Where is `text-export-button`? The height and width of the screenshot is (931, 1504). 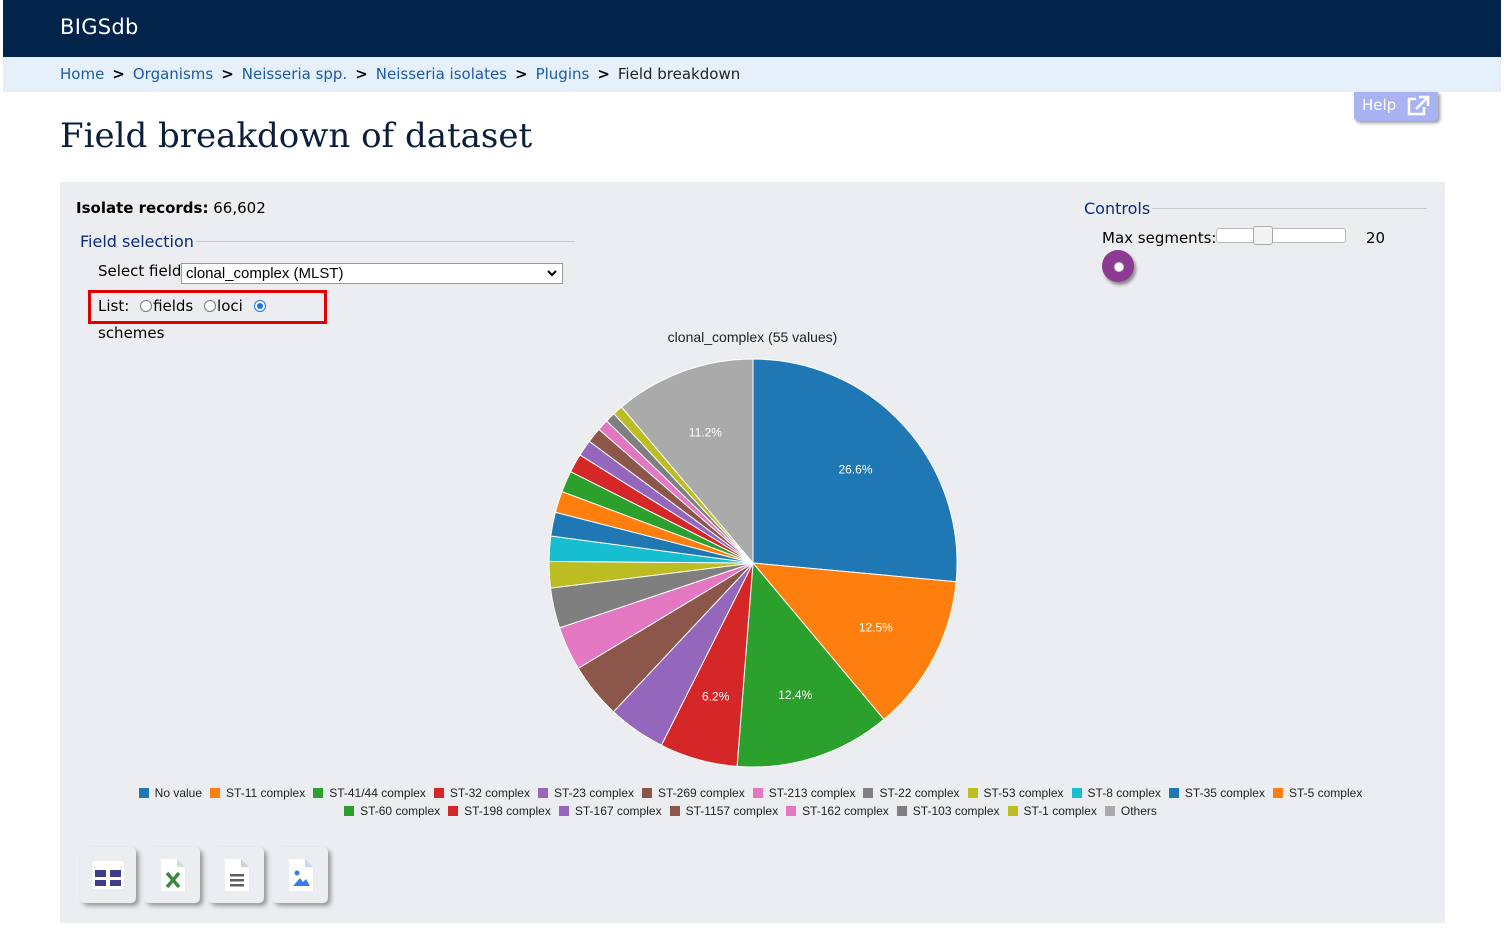
text-export-button is located at coordinates (236, 875).